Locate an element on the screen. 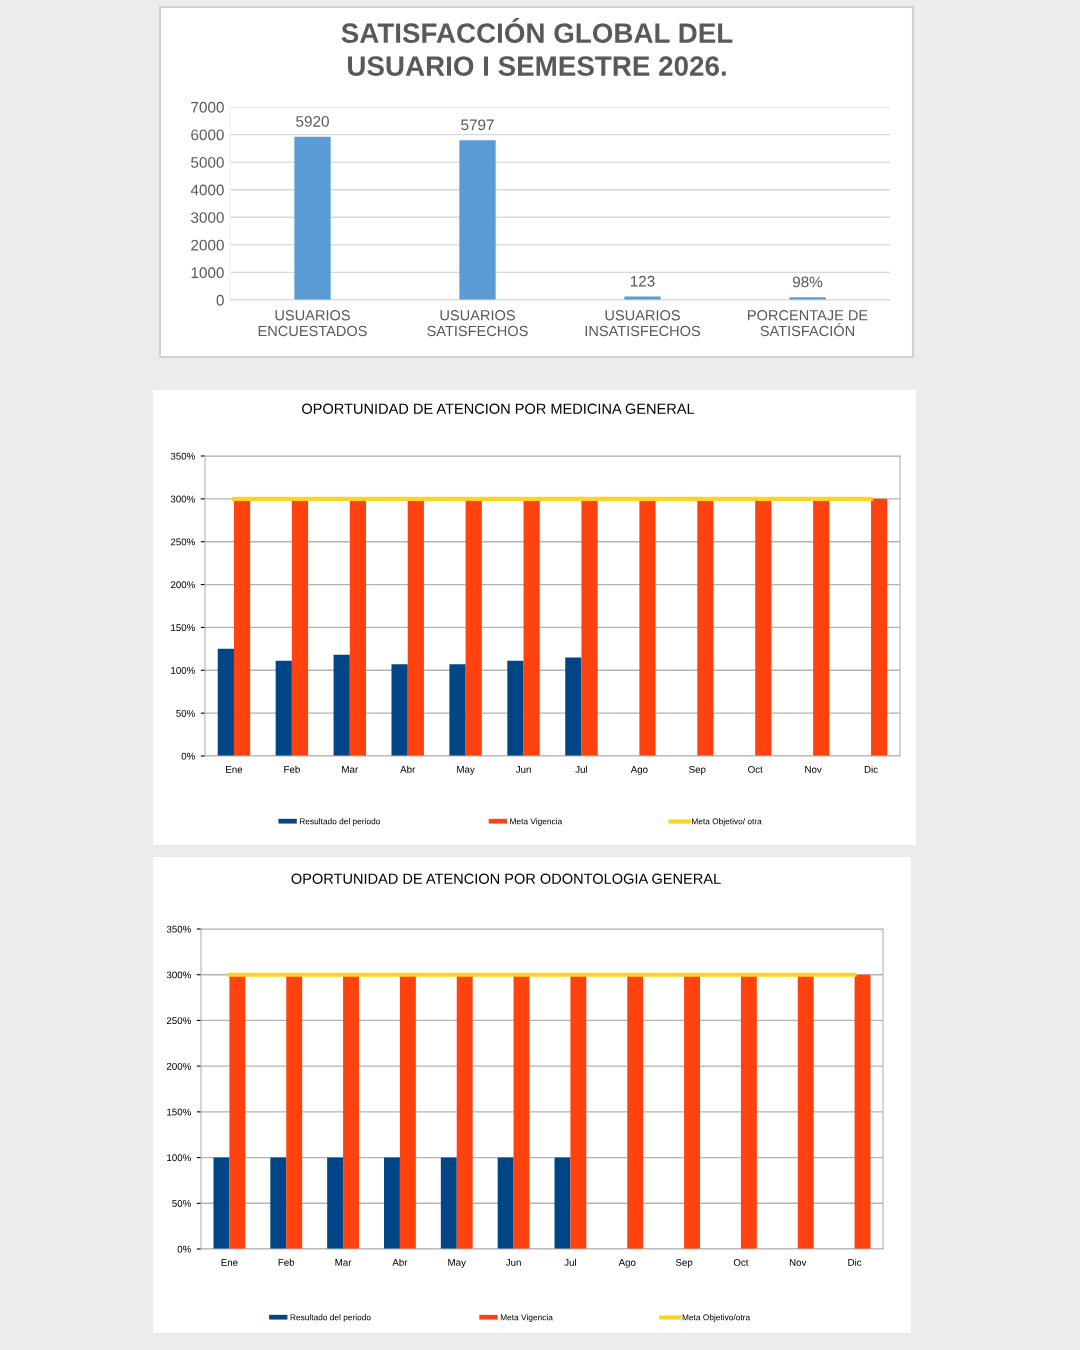 This screenshot has height=1350, width=1080. y-tick-label: 3000 is located at coordinates (207, 217).